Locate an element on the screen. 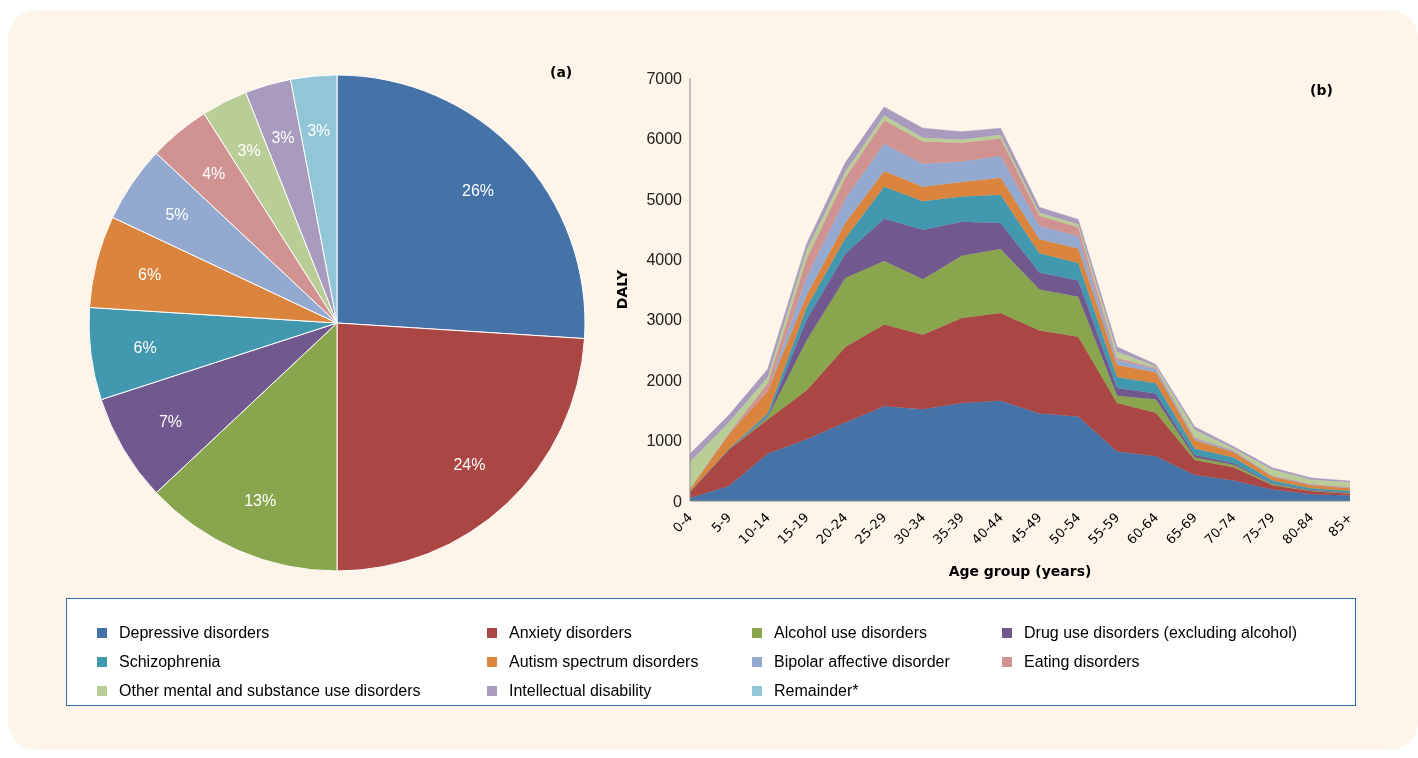 Image resolution: width=1418 pixels, height=758 pixels. legend-label: Bipolar affective disorder is located at coordinates (862, 661).